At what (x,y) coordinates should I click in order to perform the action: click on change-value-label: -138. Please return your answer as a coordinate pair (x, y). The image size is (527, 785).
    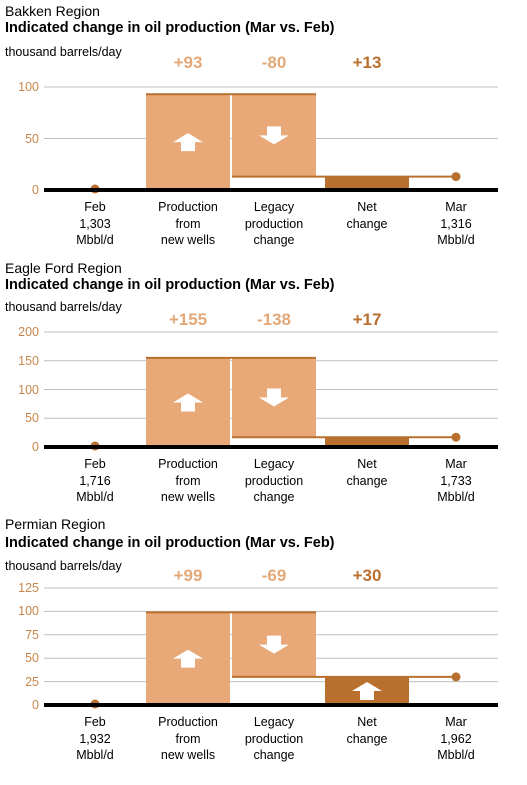
    Looking at the image, I should click on (274, 319).